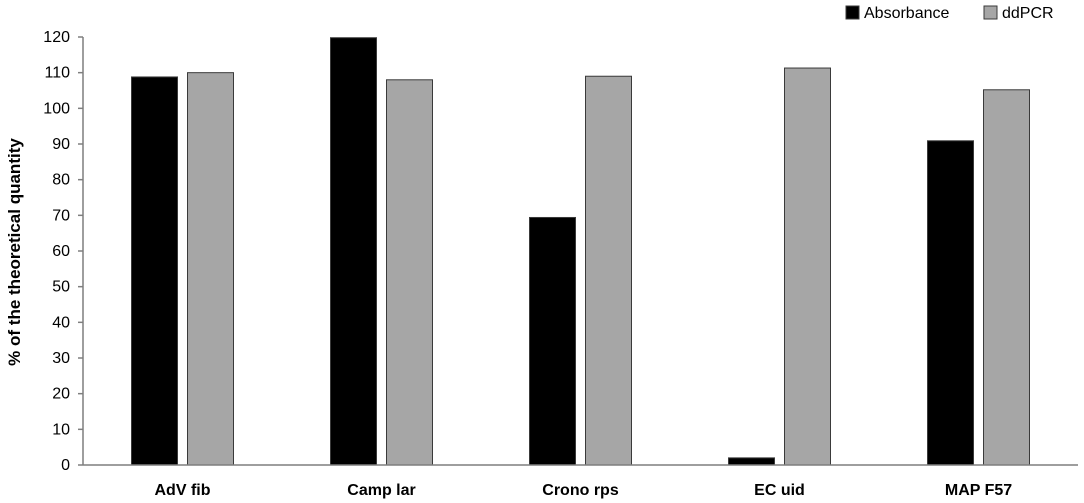  Describe the element at coordinates (61, 215) in the screenshot. I see `y-tick-label: 70` at that location.